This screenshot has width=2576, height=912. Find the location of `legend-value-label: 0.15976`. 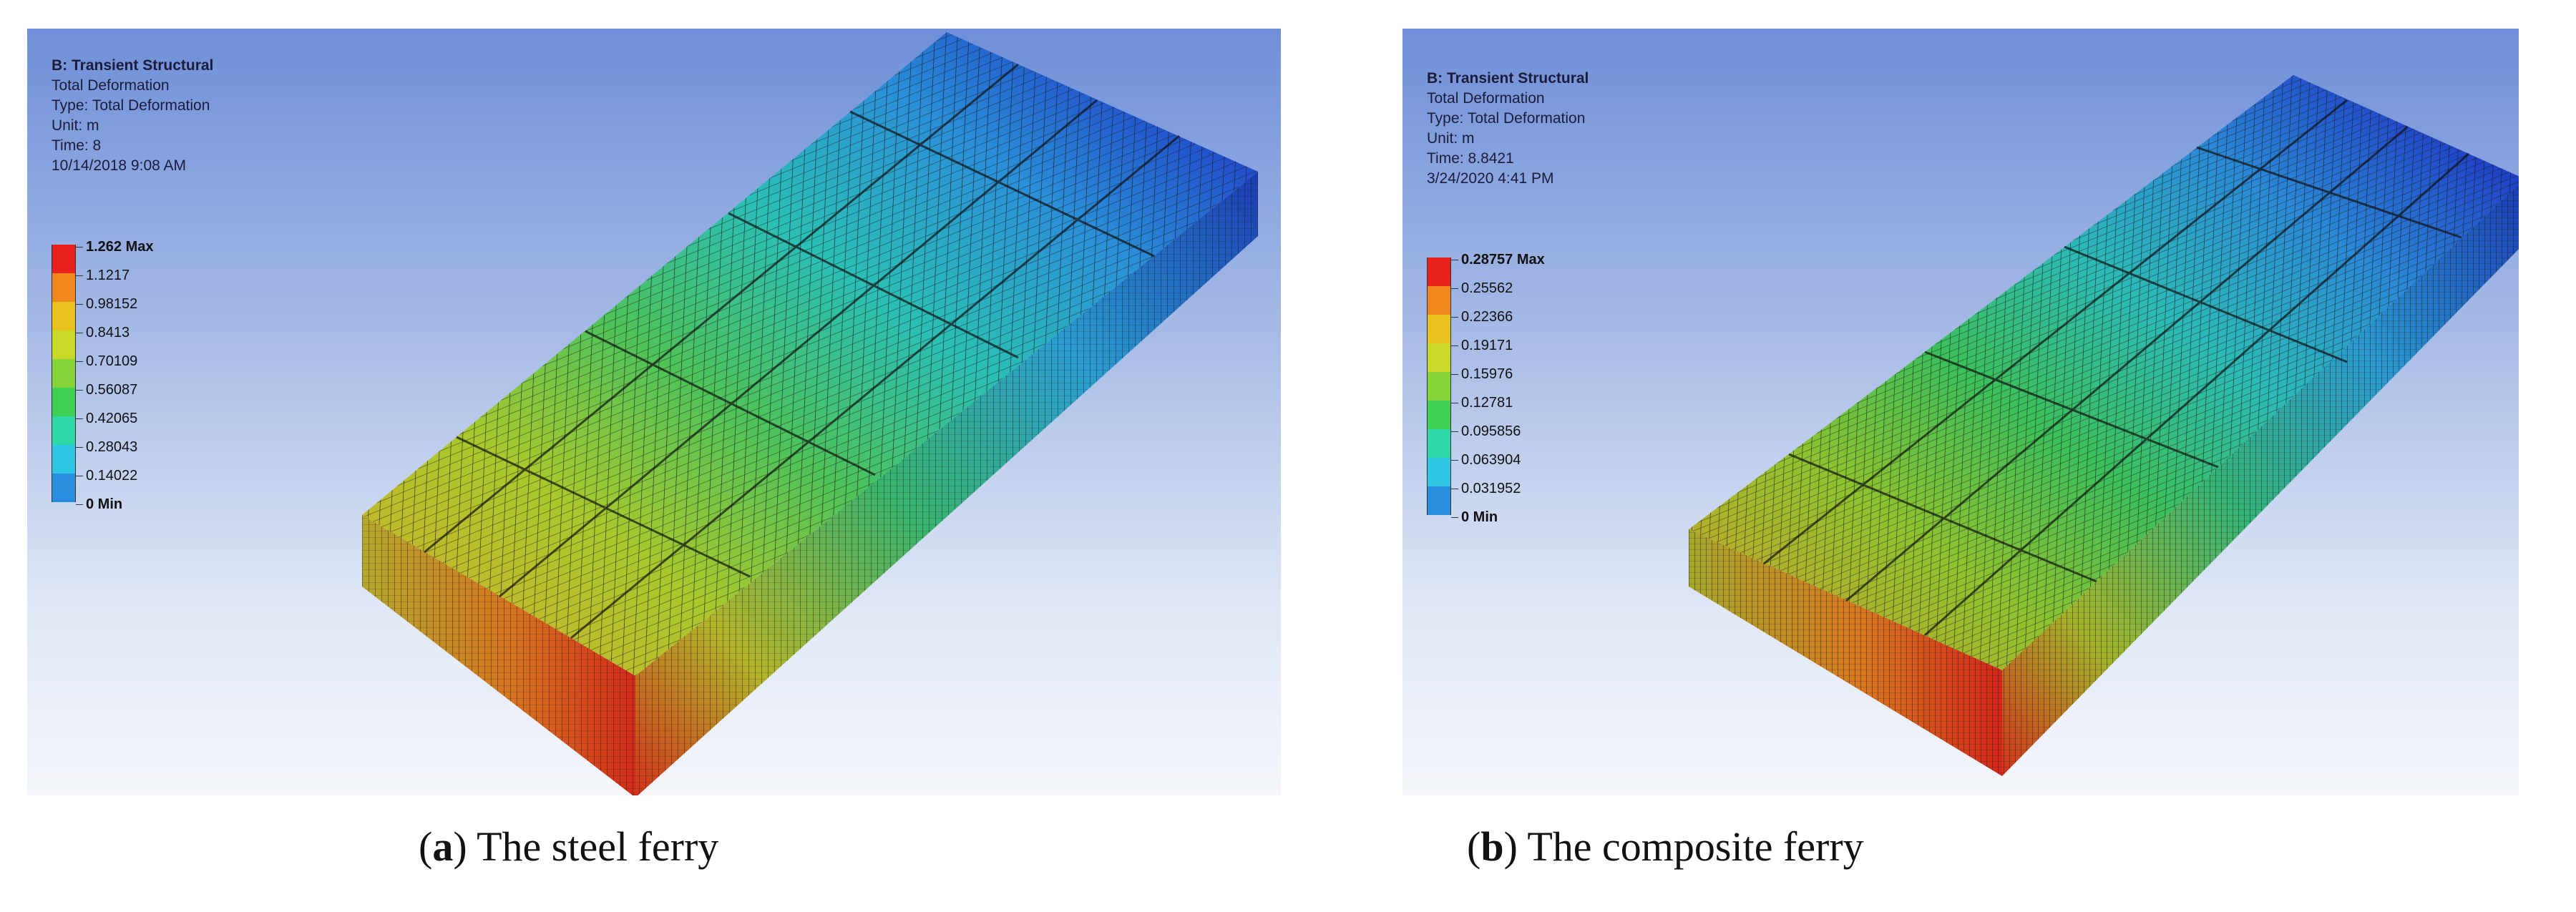

legend-value-label: 0.15976 is located at coordinates (1487, 374).